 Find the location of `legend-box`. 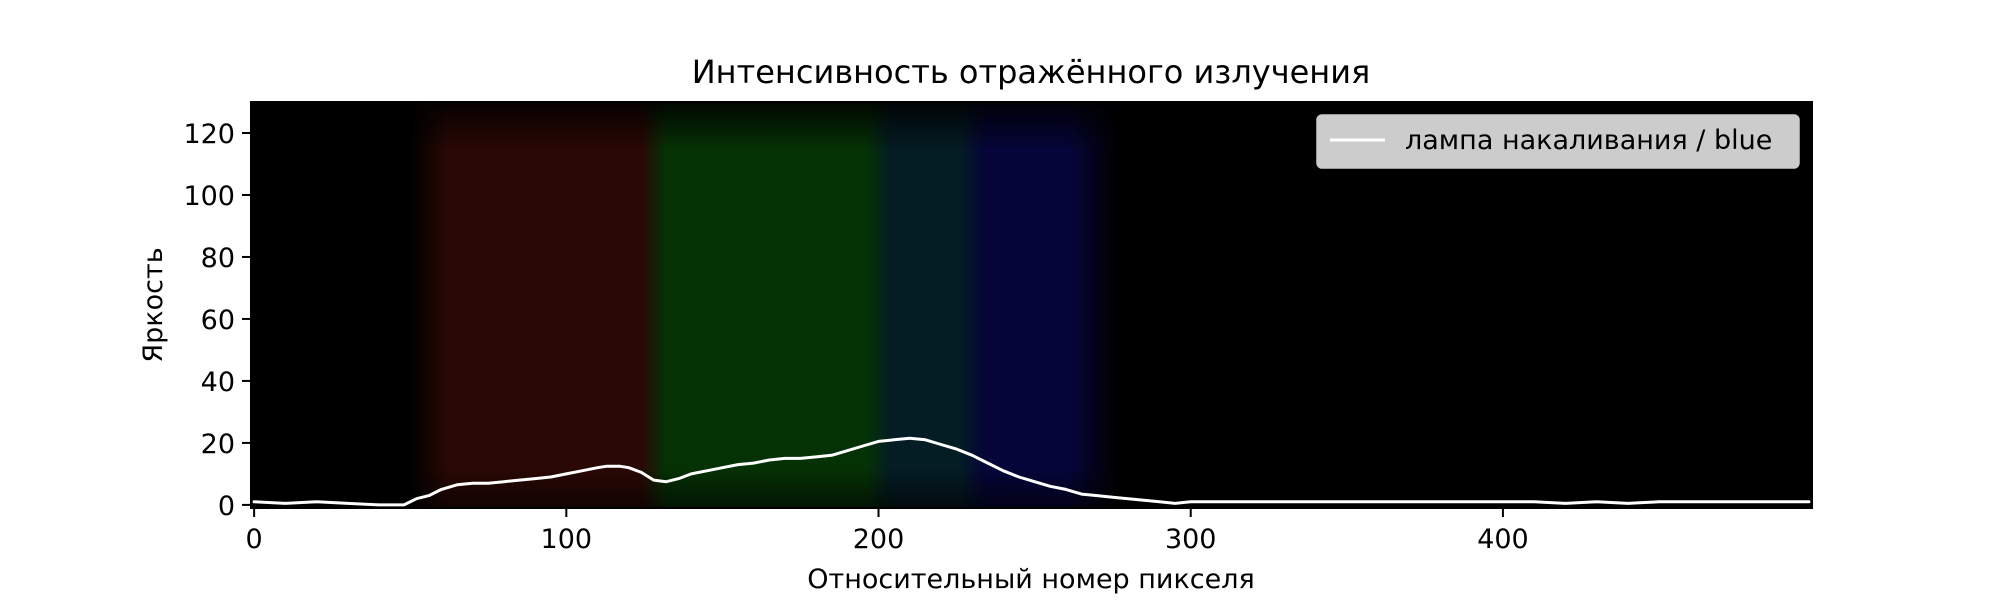

legend-box is located at coordinates (1558, 141).